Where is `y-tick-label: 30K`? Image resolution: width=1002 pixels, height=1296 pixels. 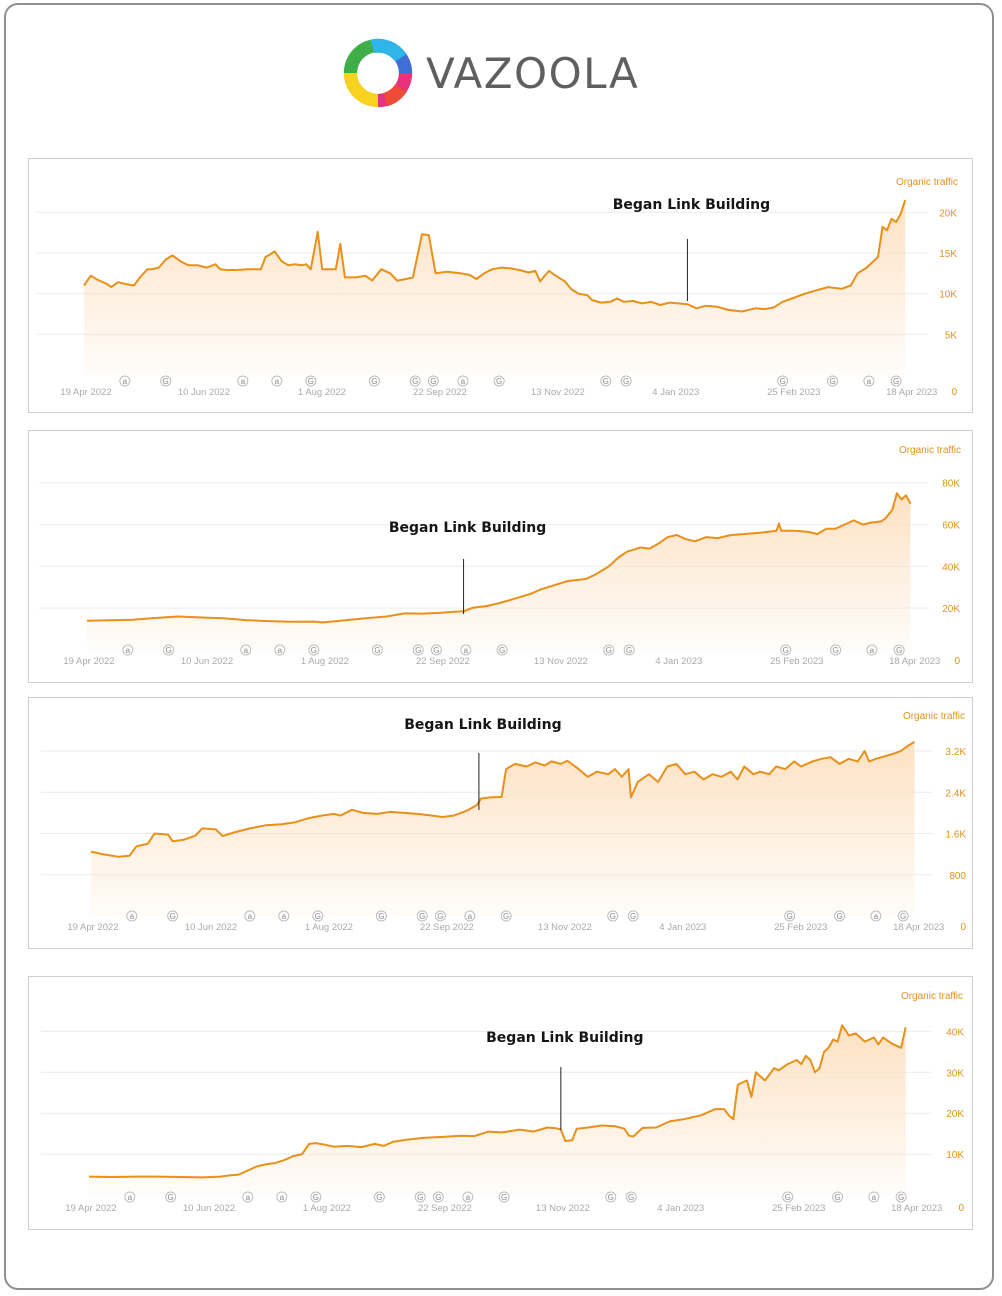 y-tick-label: 30K is located at coordinates (955, 1073).